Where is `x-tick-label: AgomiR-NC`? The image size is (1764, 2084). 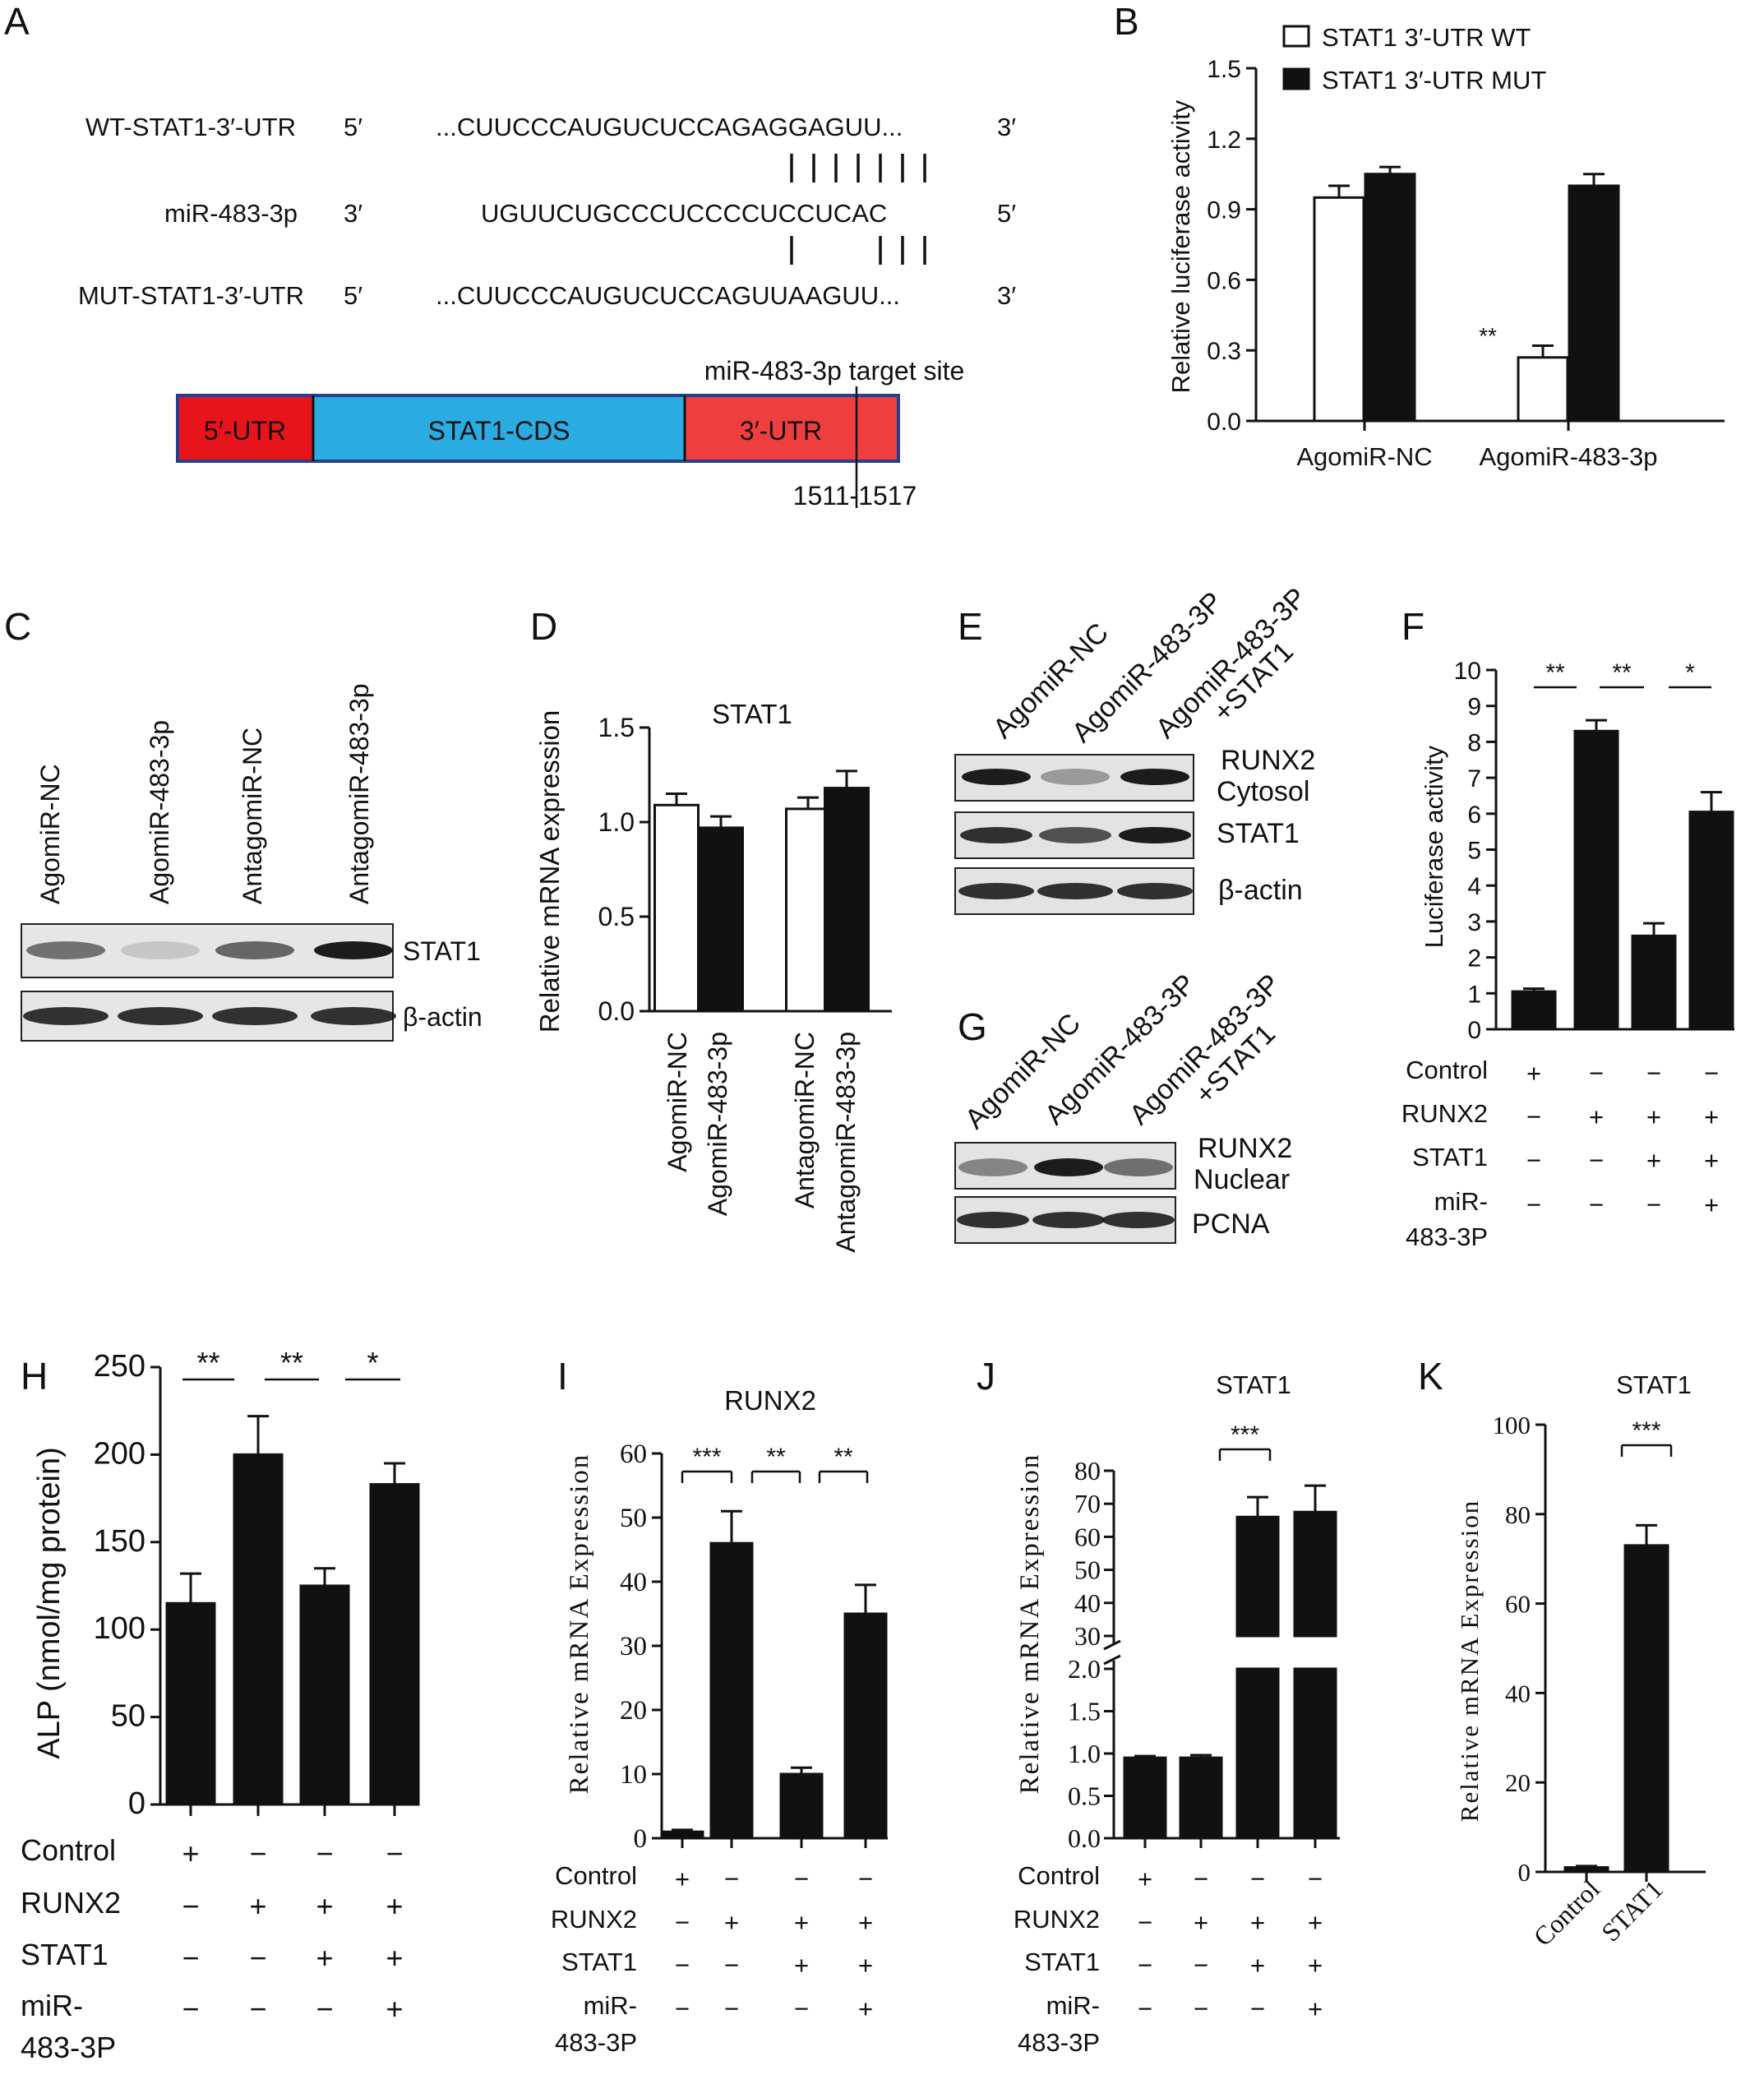 x-tick-label: AgomiR-NC is located at coordinates (677, 1102).